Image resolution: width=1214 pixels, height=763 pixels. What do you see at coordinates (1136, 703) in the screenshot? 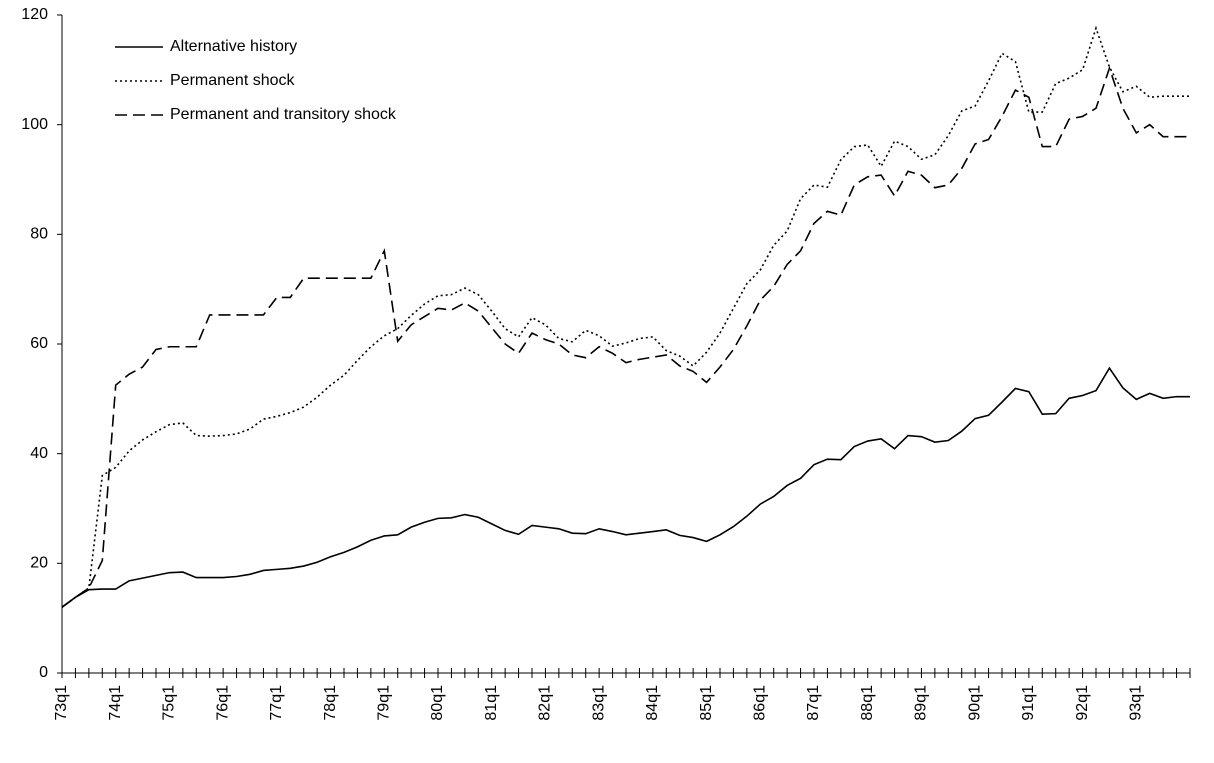
I see `x-tick-label: 93q1` at bounding box center [1136, 703].